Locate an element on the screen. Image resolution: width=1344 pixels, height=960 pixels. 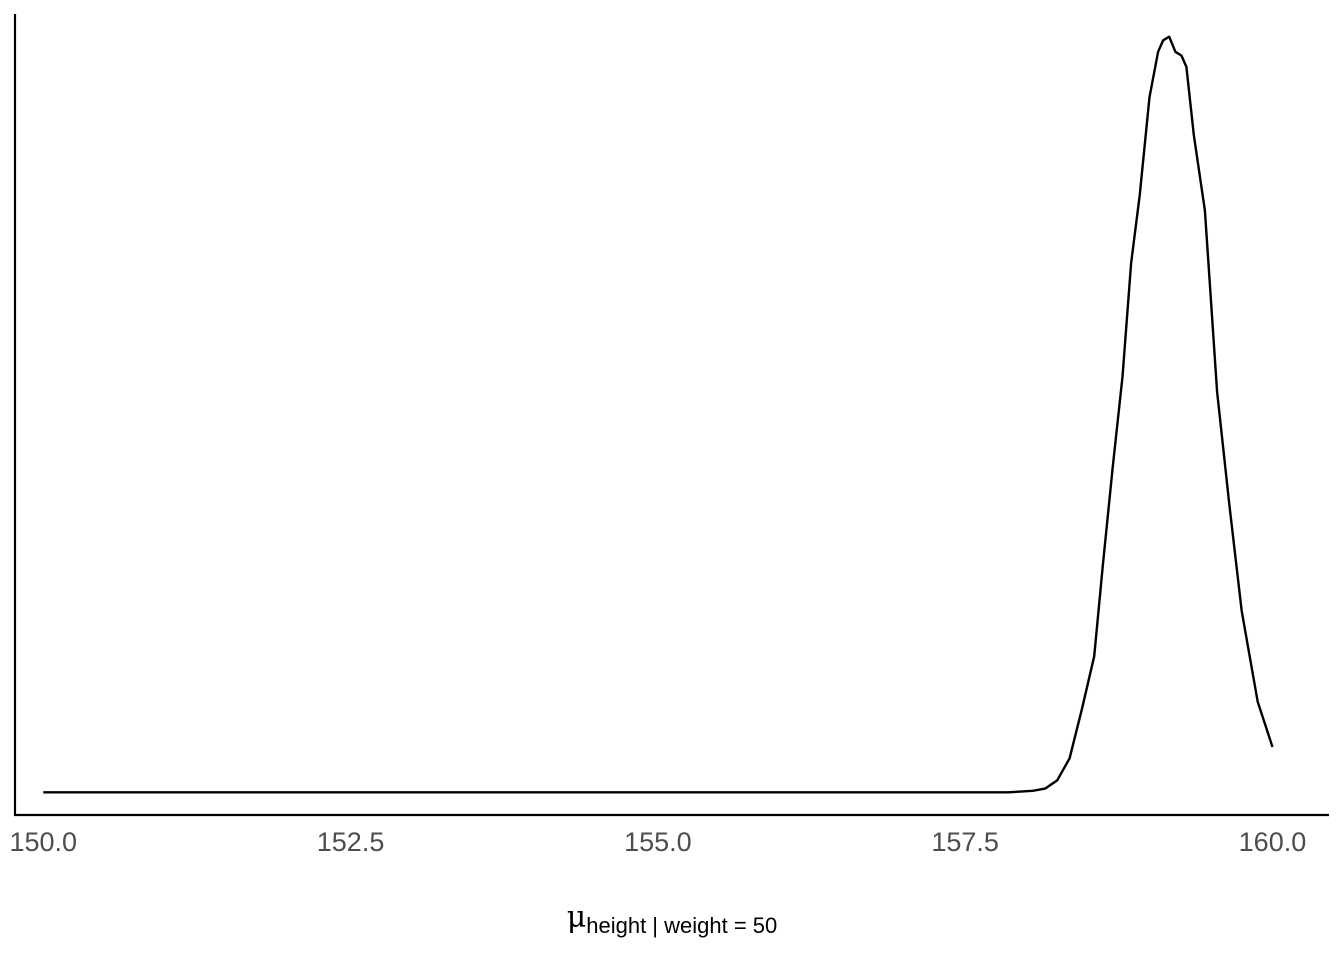
x-axis-title-symbol: μ is located at coordinates (576, 917).